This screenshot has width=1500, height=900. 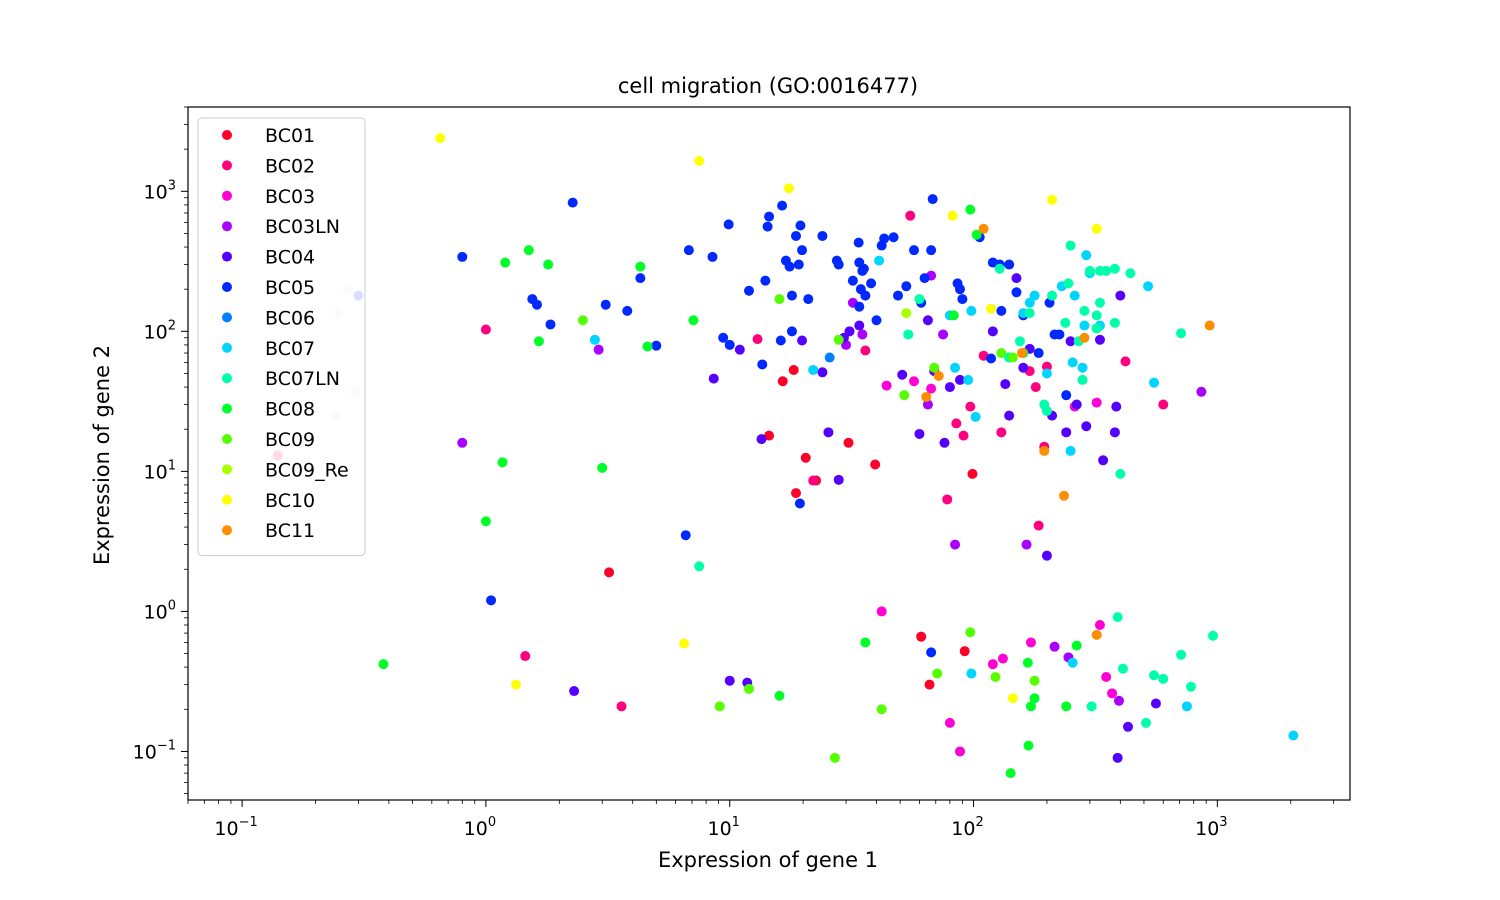 What do you see at coordinates (290, 531) in the screenshot?
I see `legend-label: BC11` at bounding box center [290, 531].